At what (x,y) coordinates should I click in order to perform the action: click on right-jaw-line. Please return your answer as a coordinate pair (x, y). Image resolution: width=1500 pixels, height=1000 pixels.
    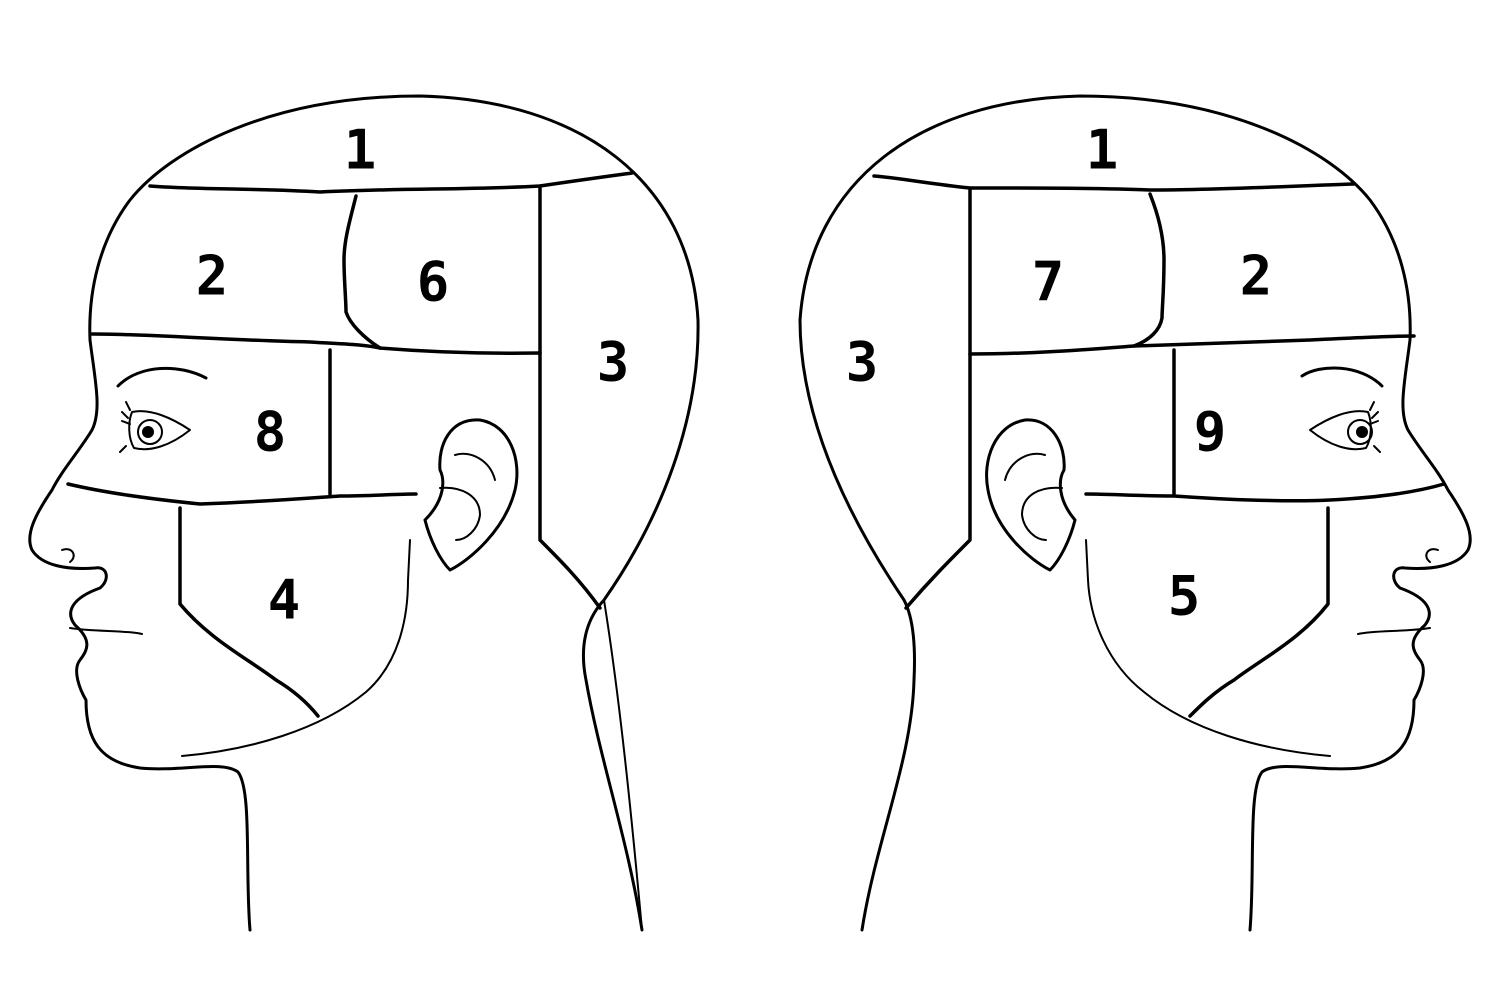
    Looking at the image, I should click on (1208, 648).